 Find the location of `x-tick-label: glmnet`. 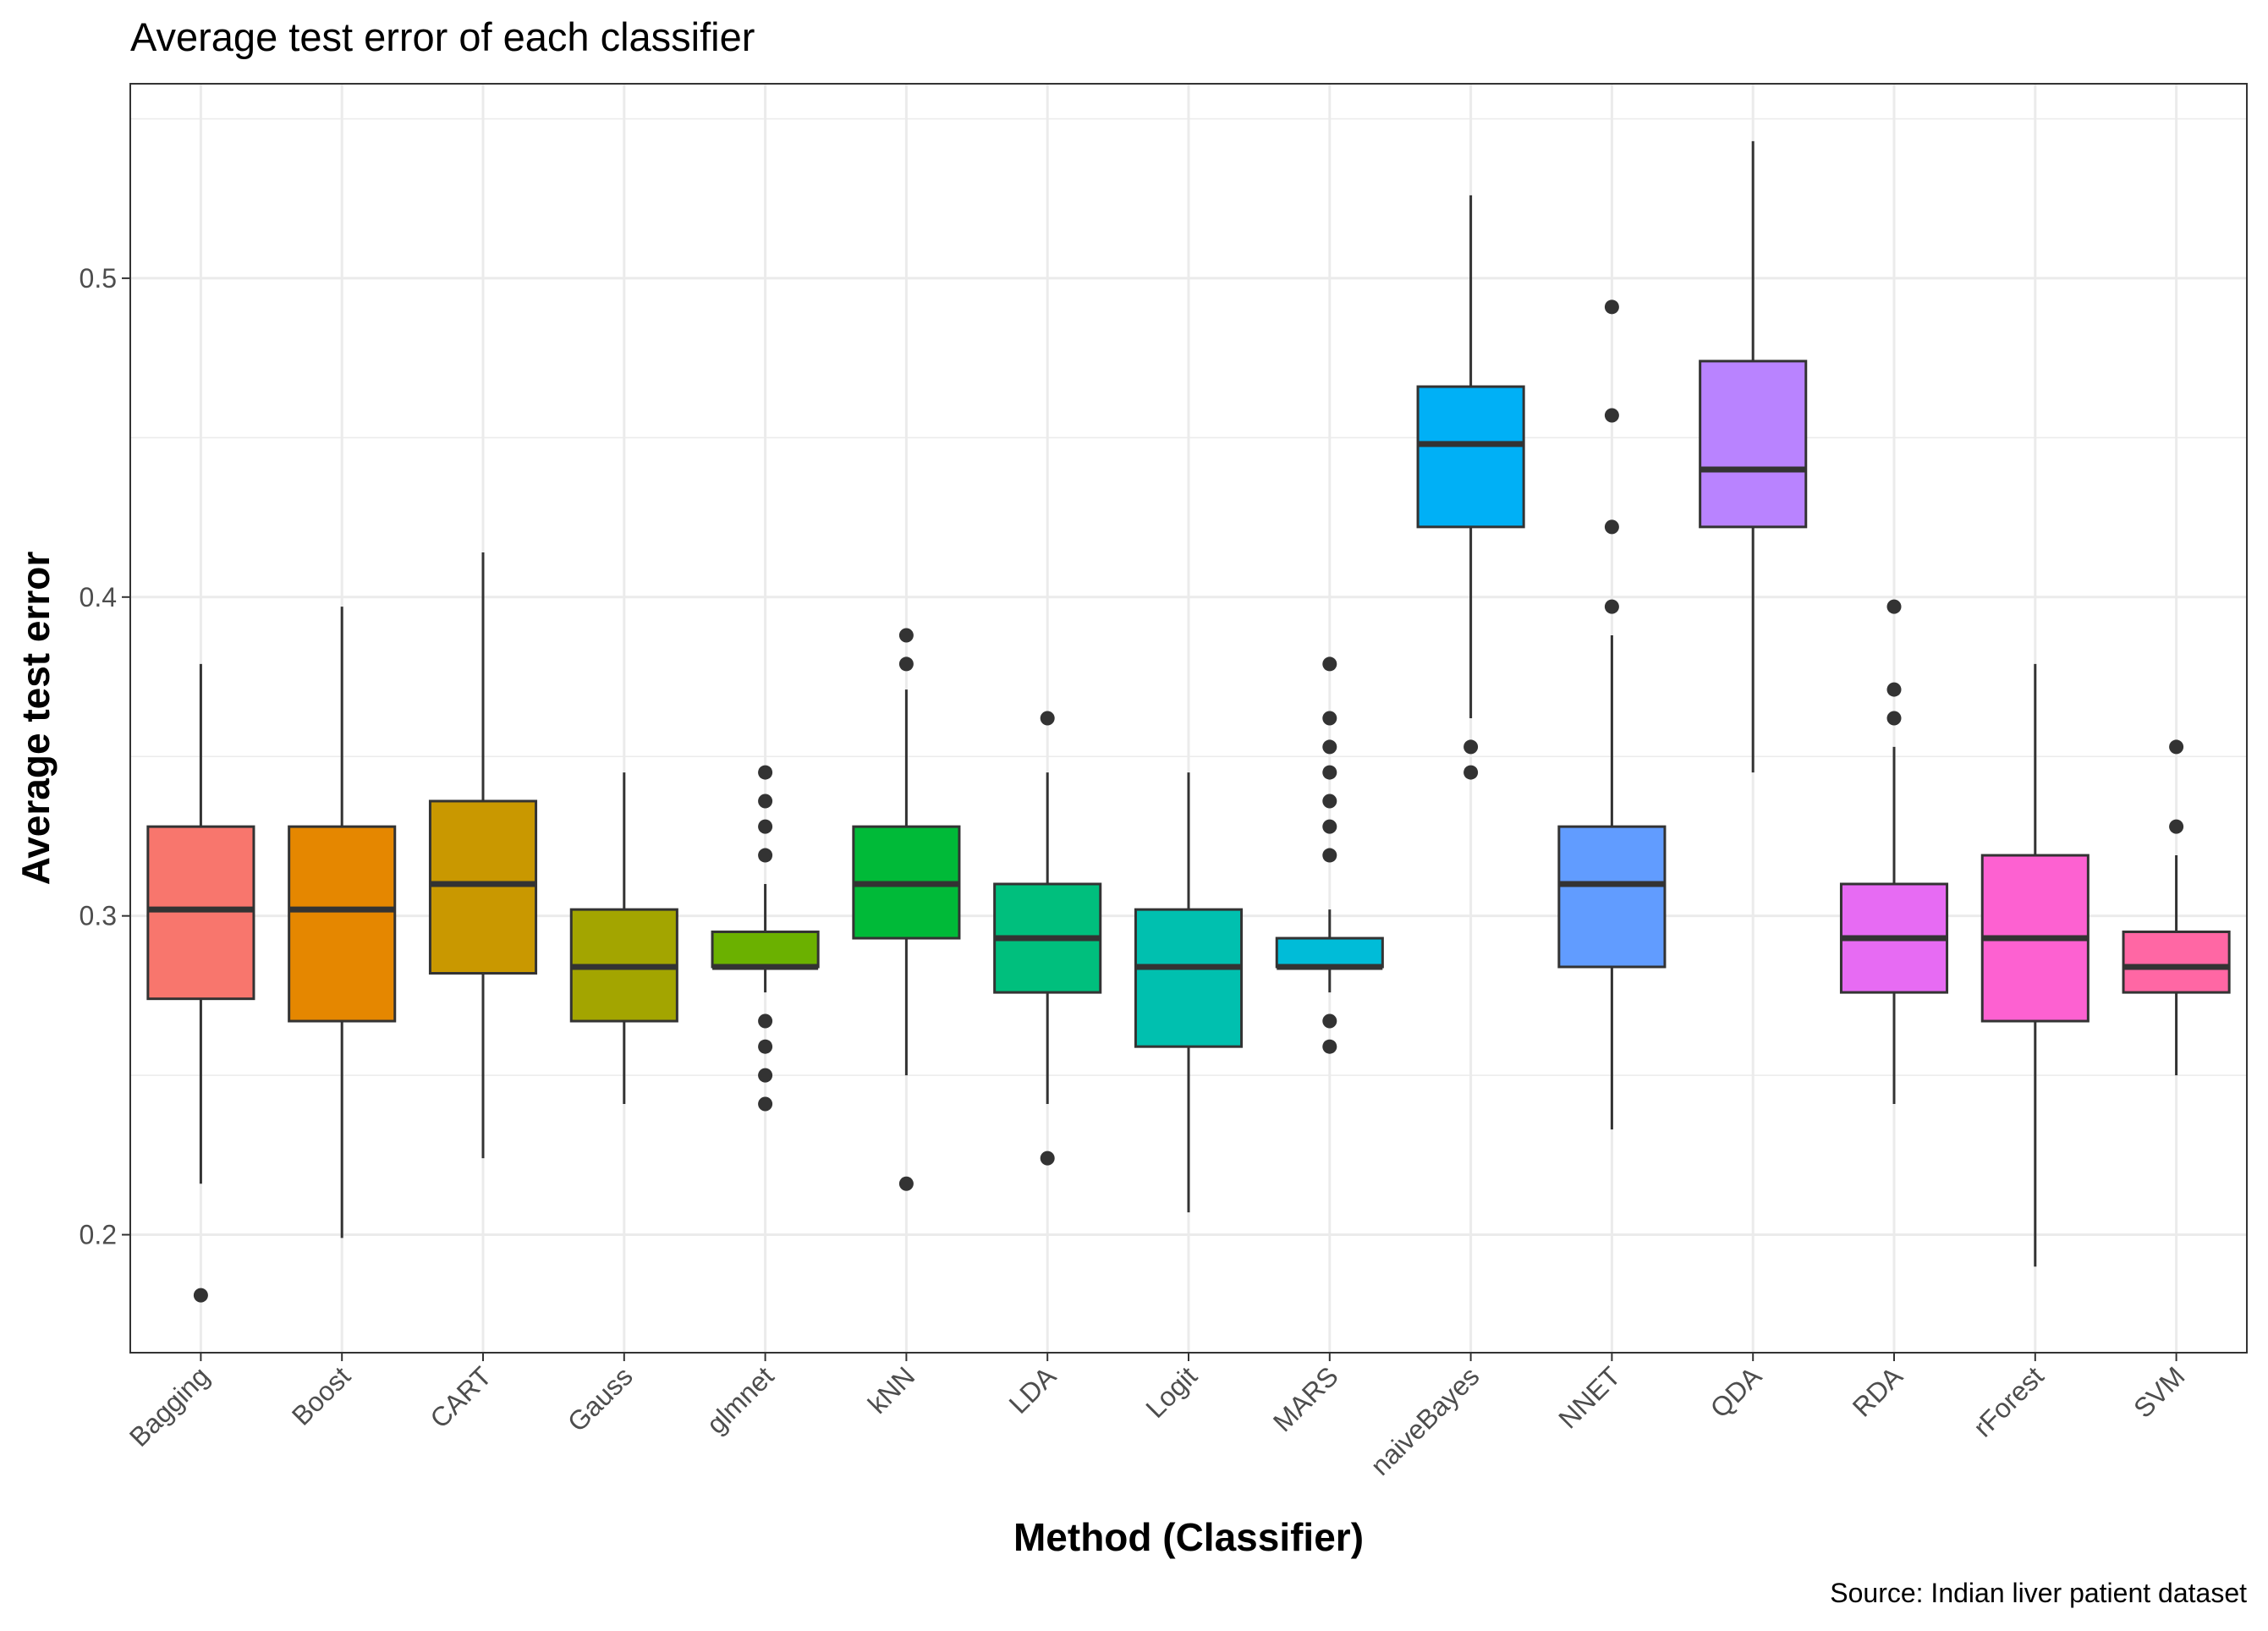

x-tick-label: glmnet is located at coordinates (739, 1399).